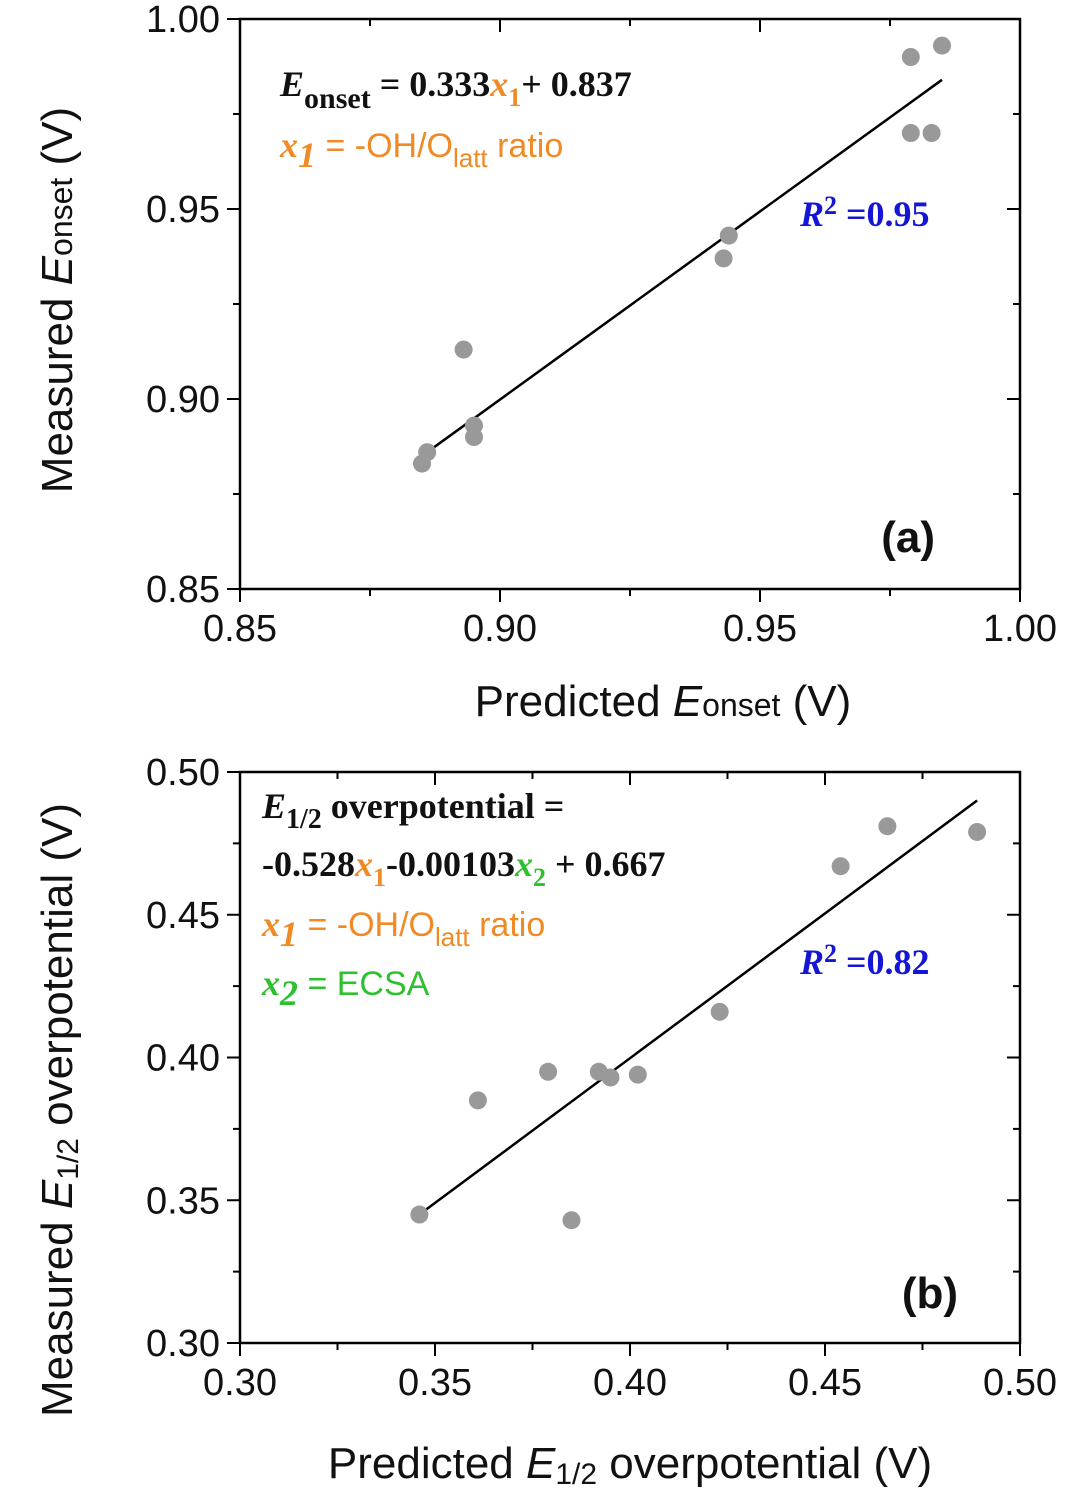 The width and height of the screenshot is (1070, 1501). I want to click on r-squared: R2 =0.95, so click(864, 212).